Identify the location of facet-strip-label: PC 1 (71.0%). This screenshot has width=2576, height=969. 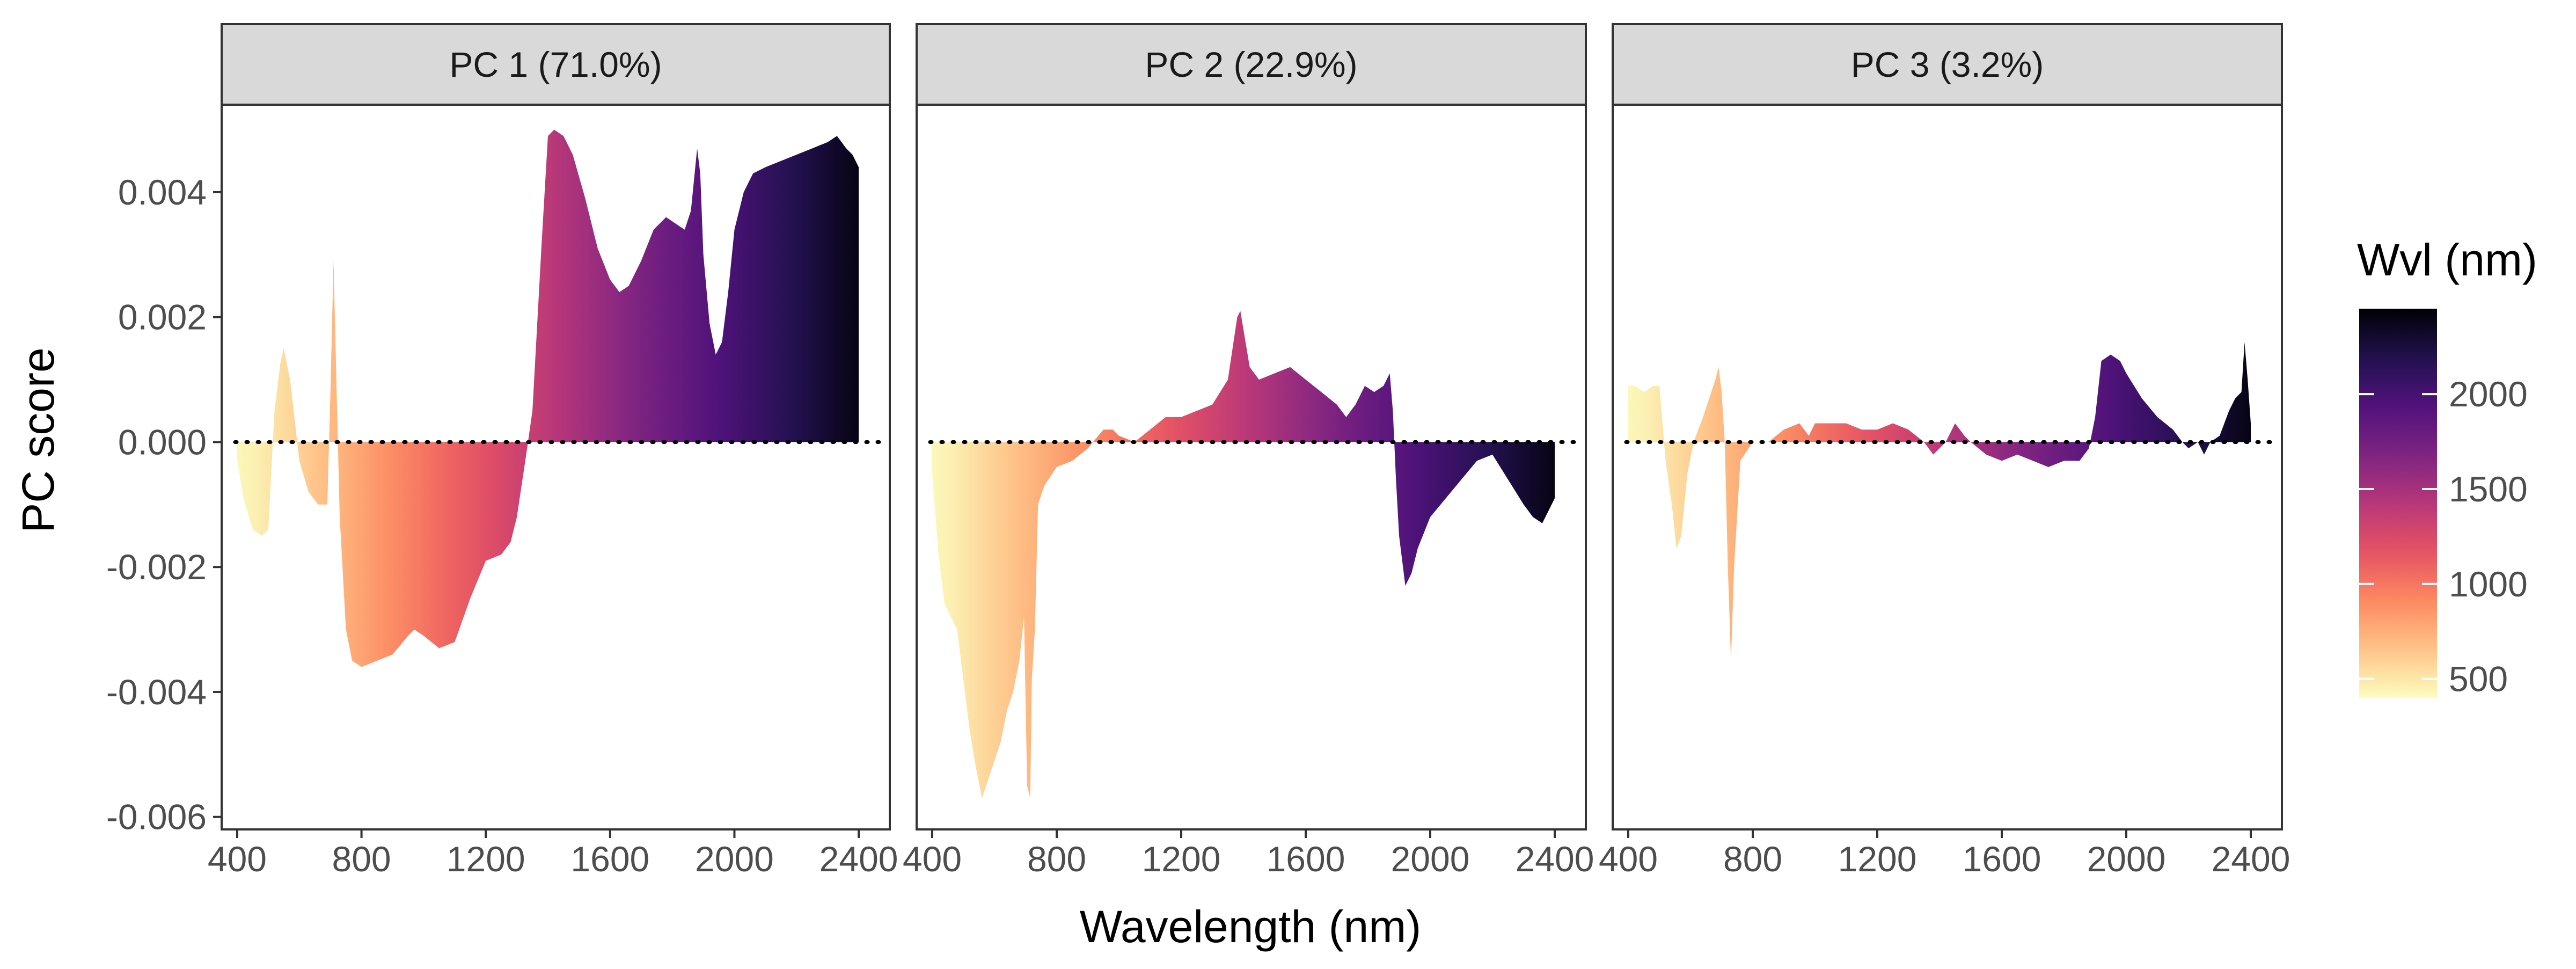
(555, 64).